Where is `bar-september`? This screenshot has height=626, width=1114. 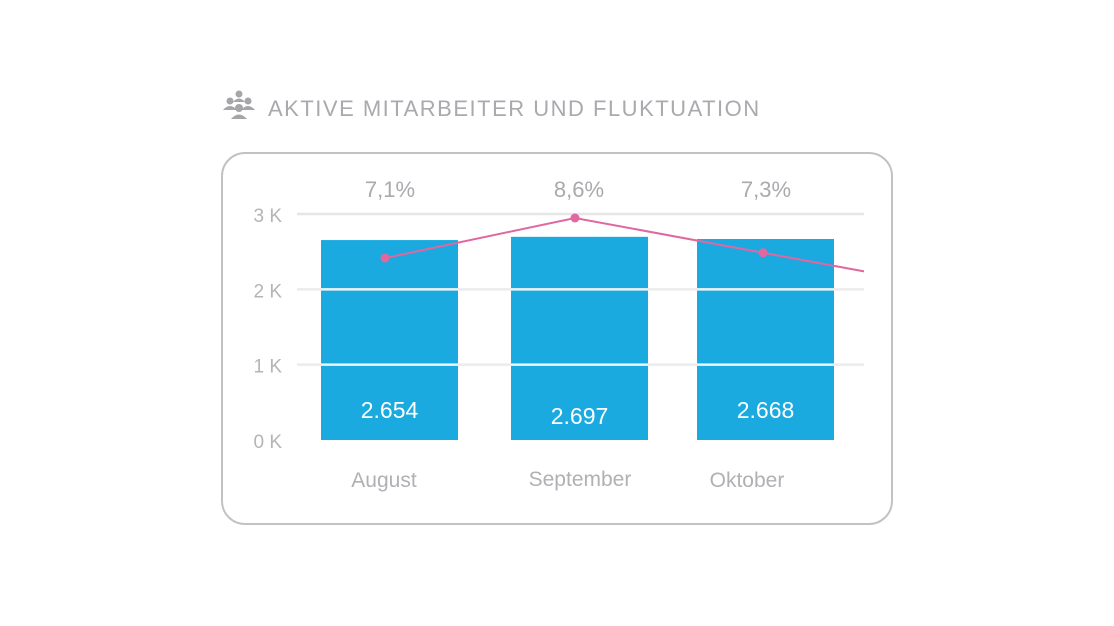
bar-september is located at coordinates (579, 338).